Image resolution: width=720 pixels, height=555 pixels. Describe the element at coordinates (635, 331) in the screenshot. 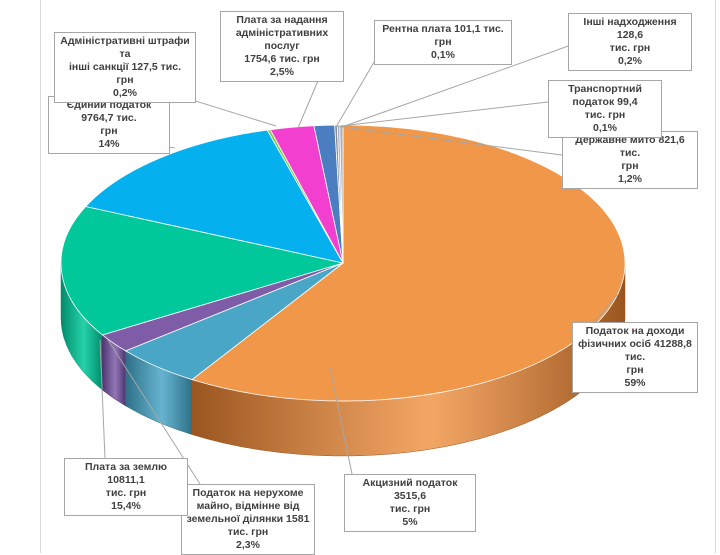

I see `data-label-text: Податок на доходи` at that location.